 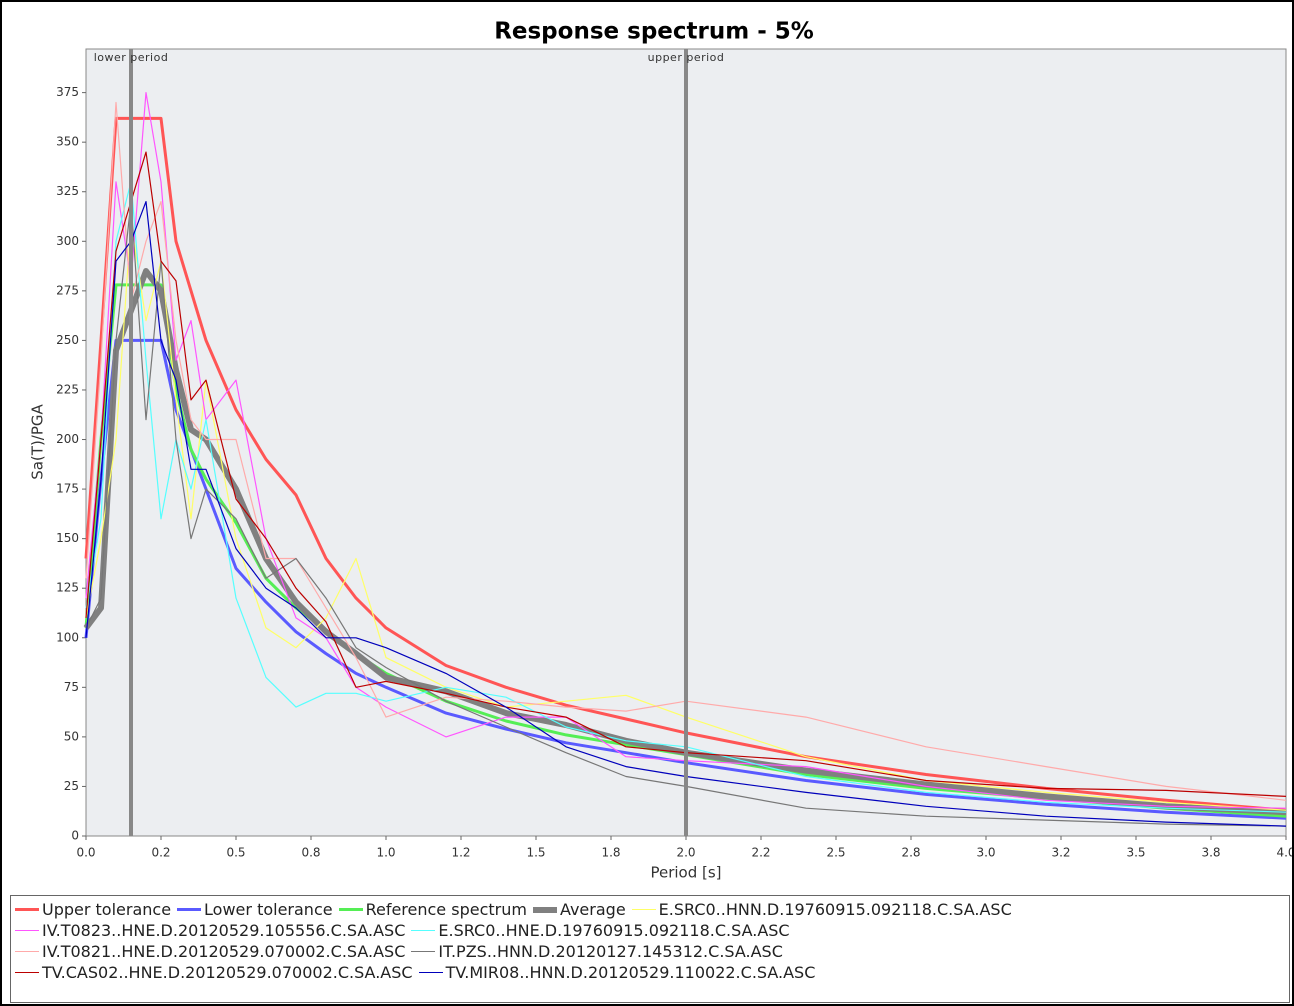 What do you see at coordinates (592, 909) in the screenshot?
I see `legend-label: Average` at bounding box center [592, 909].